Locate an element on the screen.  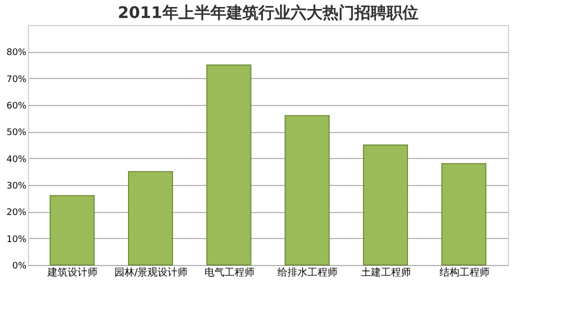
x-tick-label: 园林/景观设计师 is located at coordinates (151, 272).